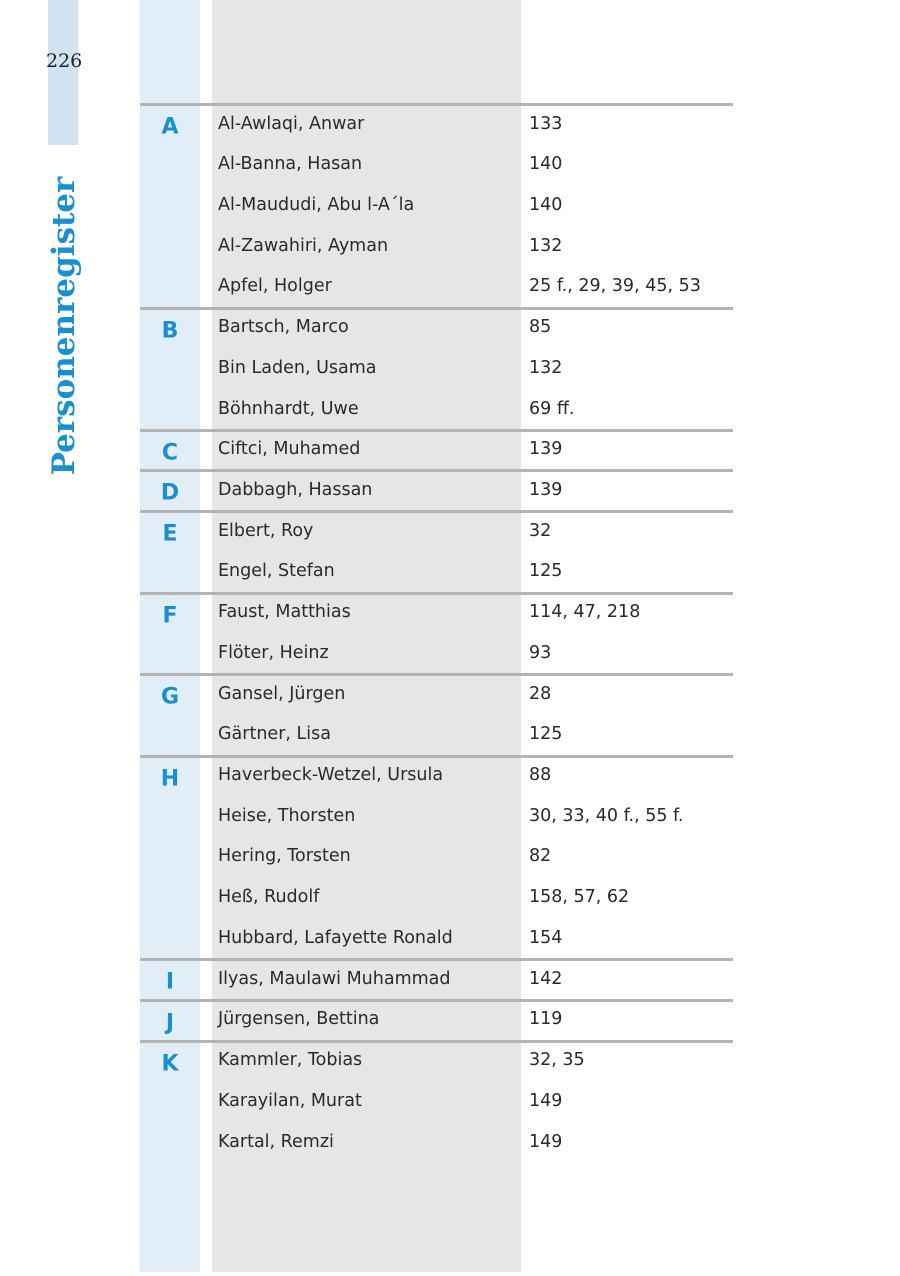 This screenshot has width=900, height=1276. I want to click on entry-name: Apfel, Holger, so click(275, 286).